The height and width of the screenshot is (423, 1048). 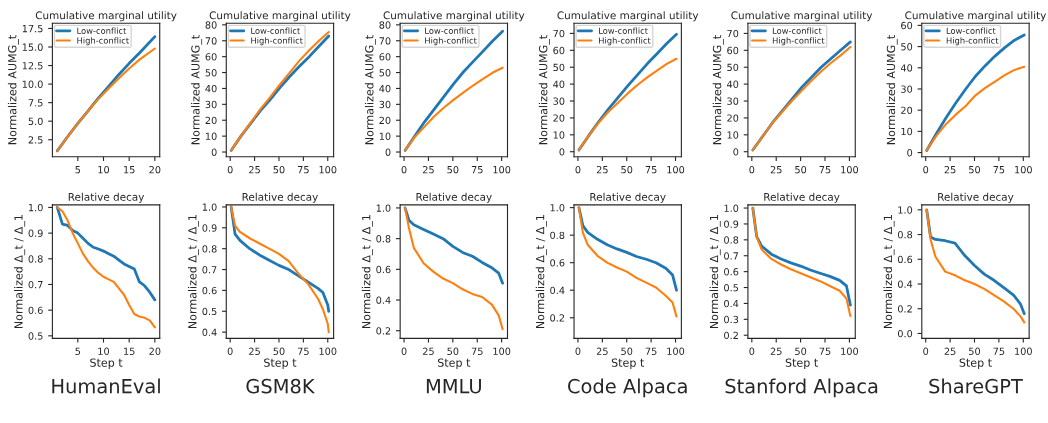 I want to click on y-tick-label: 10.0, so click(x=32, y=84).